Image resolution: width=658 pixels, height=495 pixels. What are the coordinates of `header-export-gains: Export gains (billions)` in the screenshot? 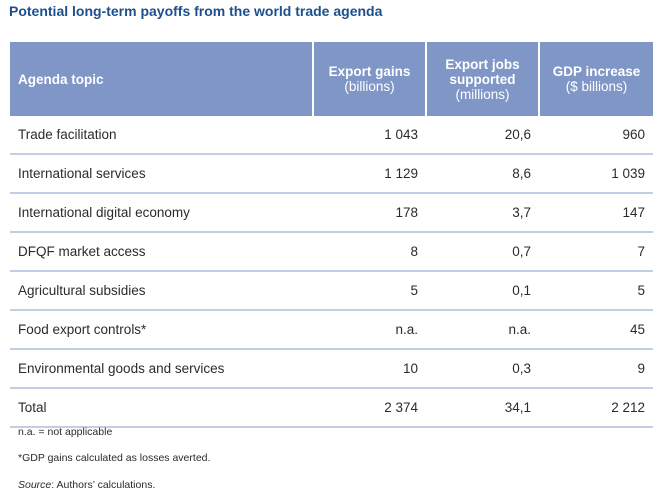 It's located at (370, 79).